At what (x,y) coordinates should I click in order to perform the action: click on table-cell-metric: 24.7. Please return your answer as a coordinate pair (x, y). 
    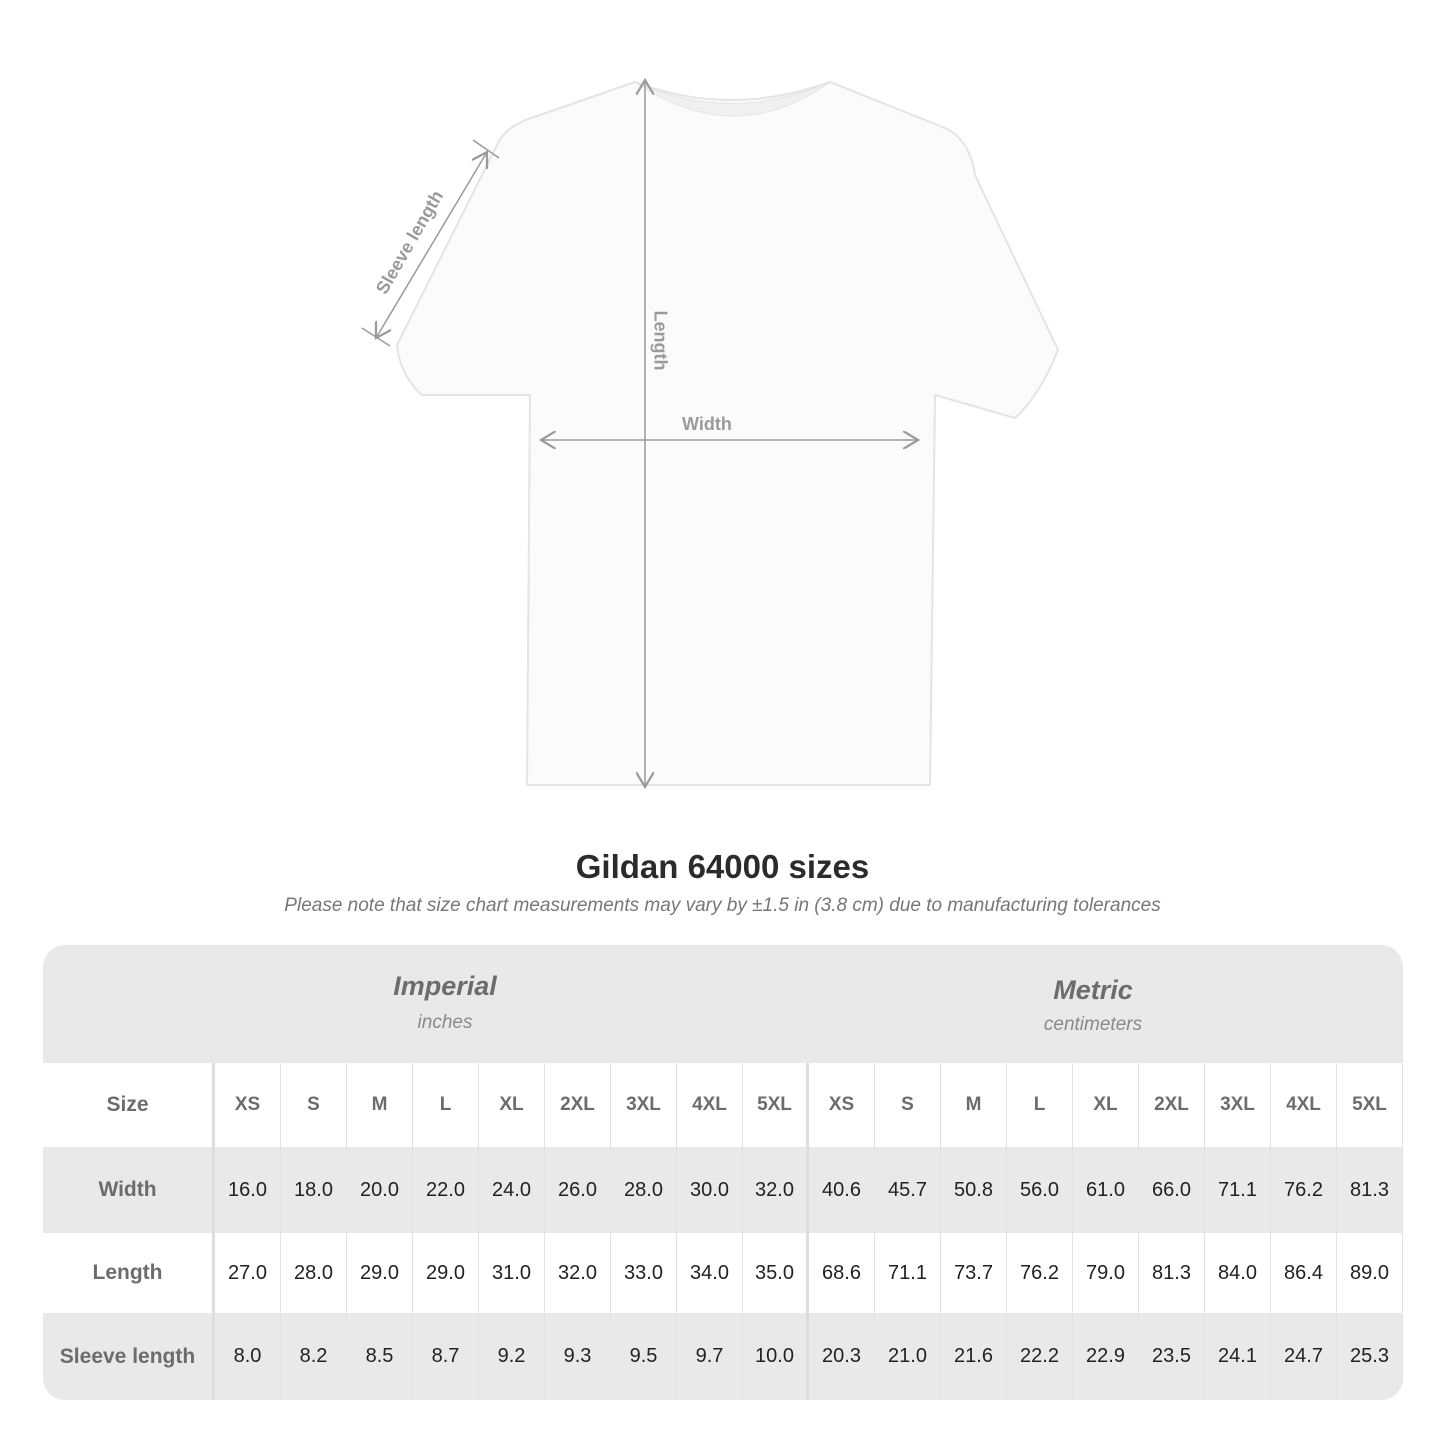
    Looking at the image, I should click on (1304, 1356).